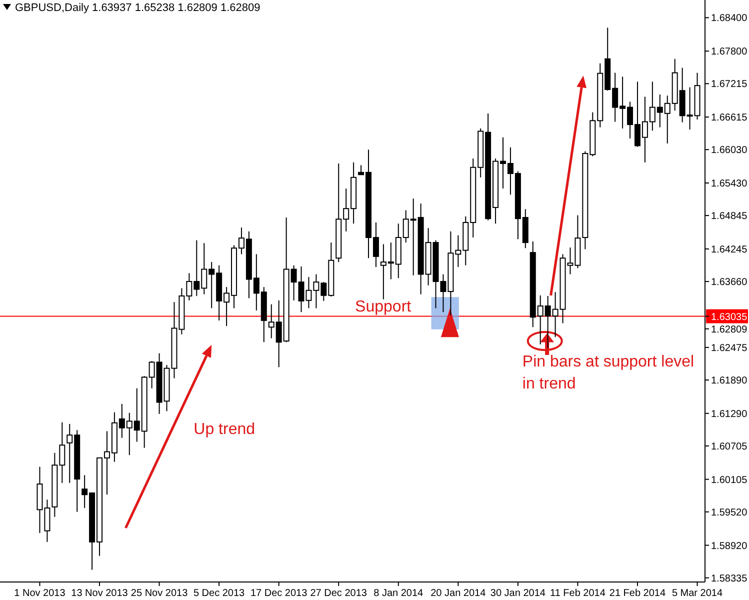 The height and width of the screenshot is (600, 749). What do you see at coordinates (159, 593) in the screenshot?
I see `x-tick-label: 25 Nov 2013` at bounding box center [159, 593].